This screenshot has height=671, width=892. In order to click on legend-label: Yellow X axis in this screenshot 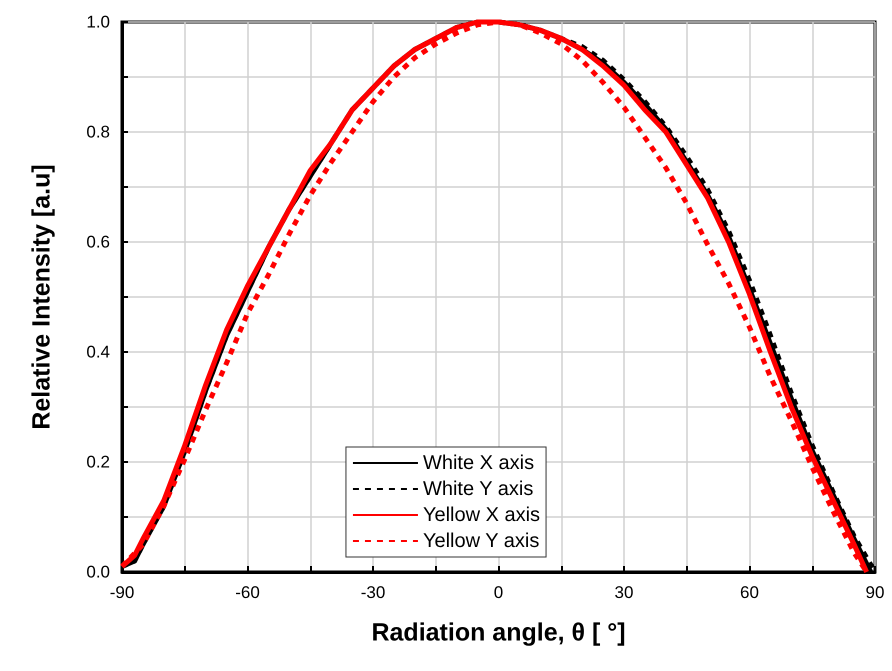, I will do `click(481, 515)`.